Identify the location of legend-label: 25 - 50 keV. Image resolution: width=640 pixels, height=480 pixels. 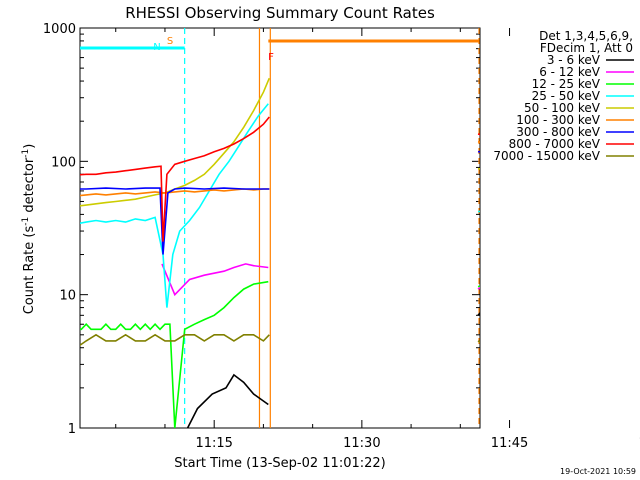
(566, 96).